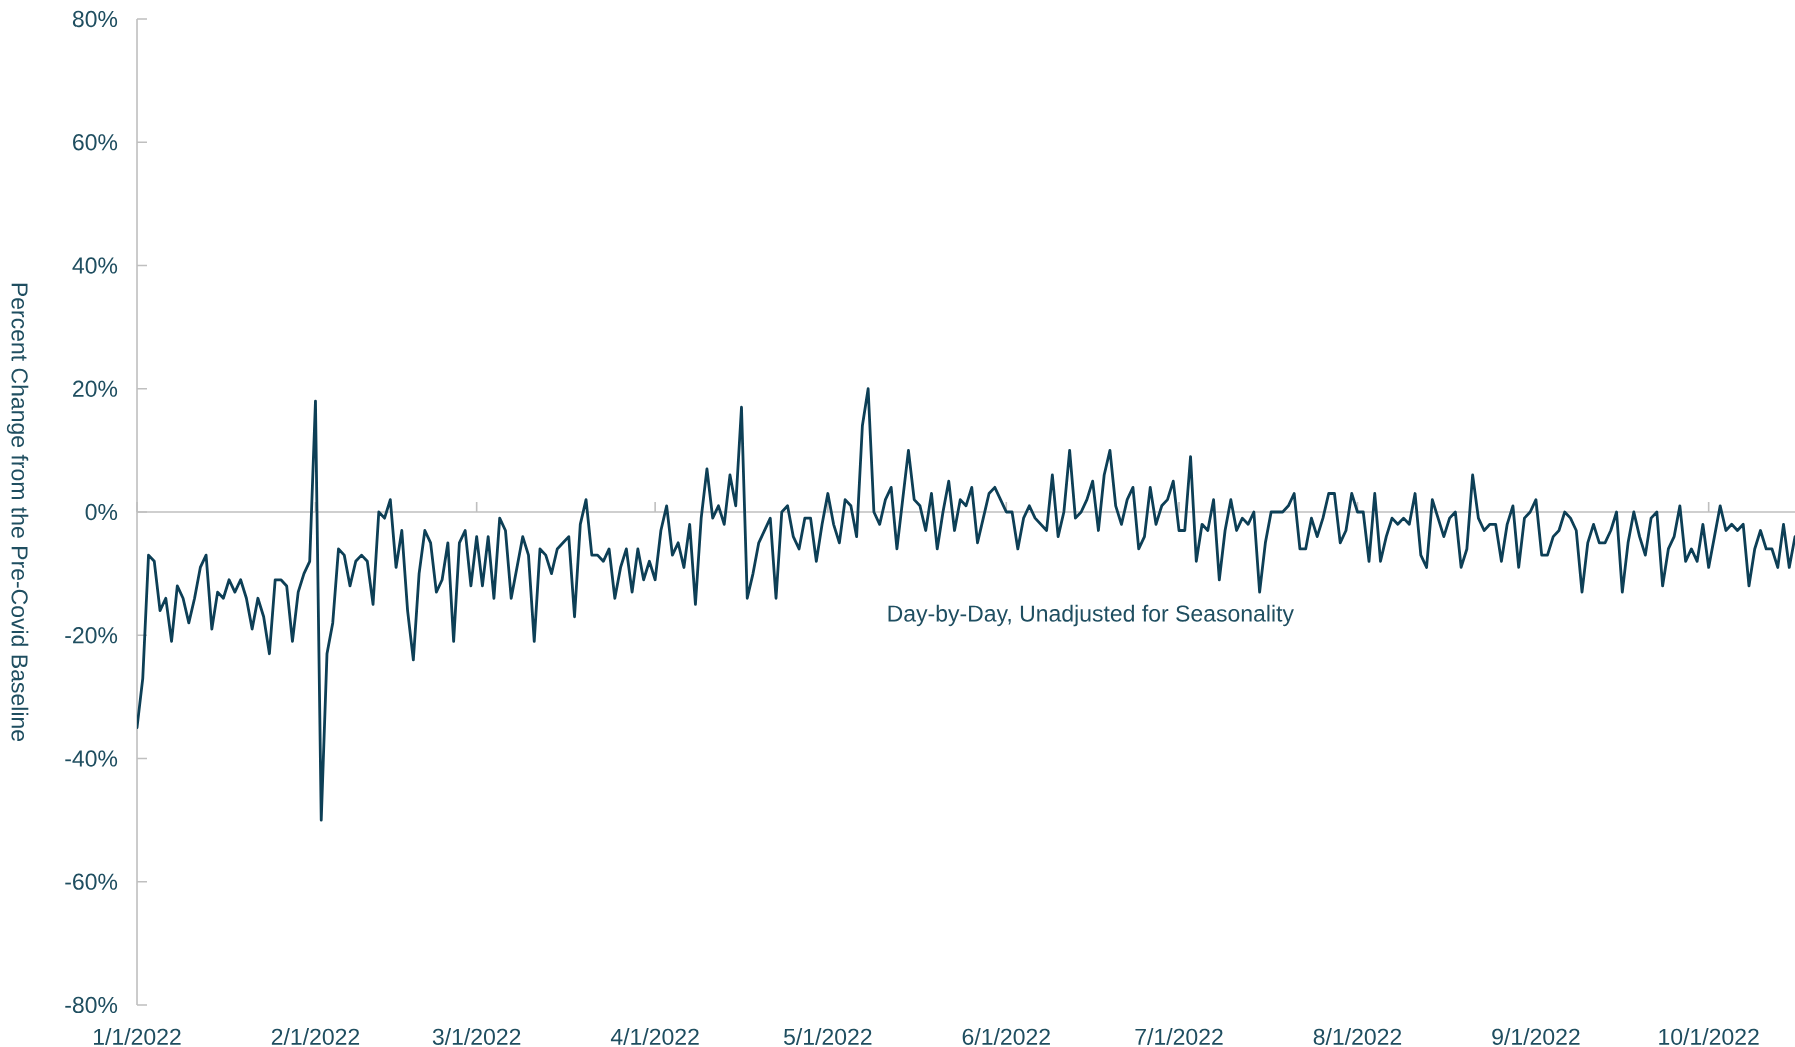 The image size is (1795, 1047). What do you see at coordinates (91, 1005) in the screenshot?
I see `y-tick-label: -80%` at bounding box center [91, 1005].